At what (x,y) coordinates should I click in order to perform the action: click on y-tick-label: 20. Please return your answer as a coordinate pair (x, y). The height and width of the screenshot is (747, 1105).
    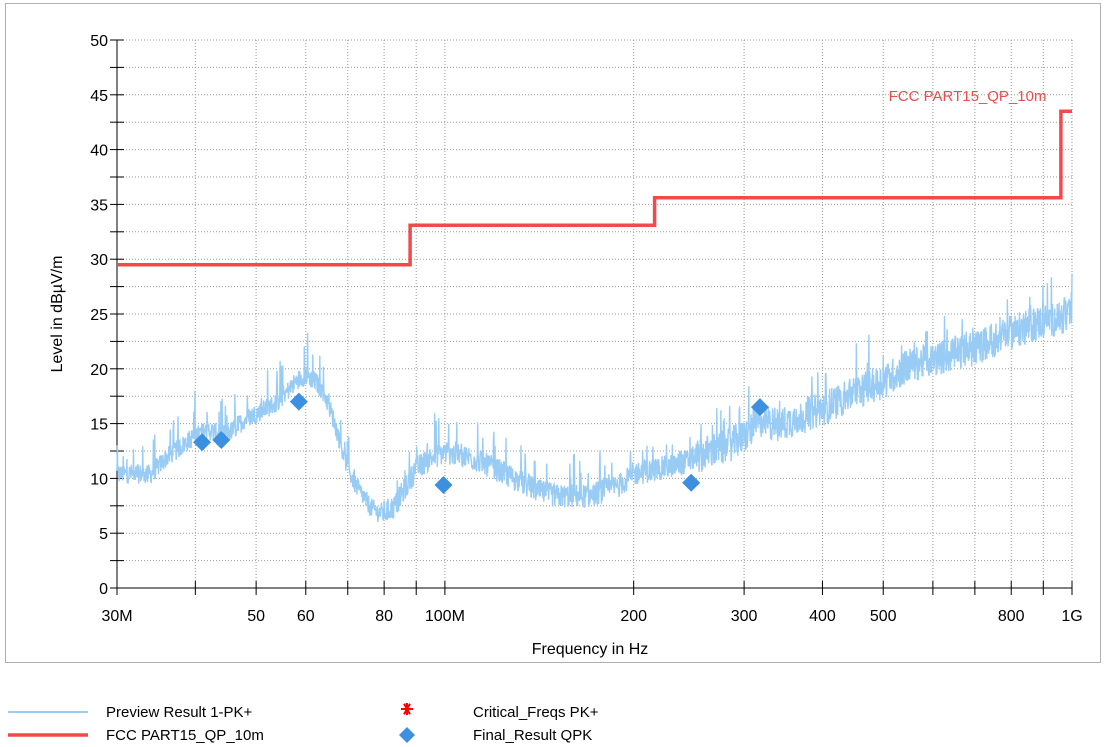
    Looking at the image, I should click on (99, 370).